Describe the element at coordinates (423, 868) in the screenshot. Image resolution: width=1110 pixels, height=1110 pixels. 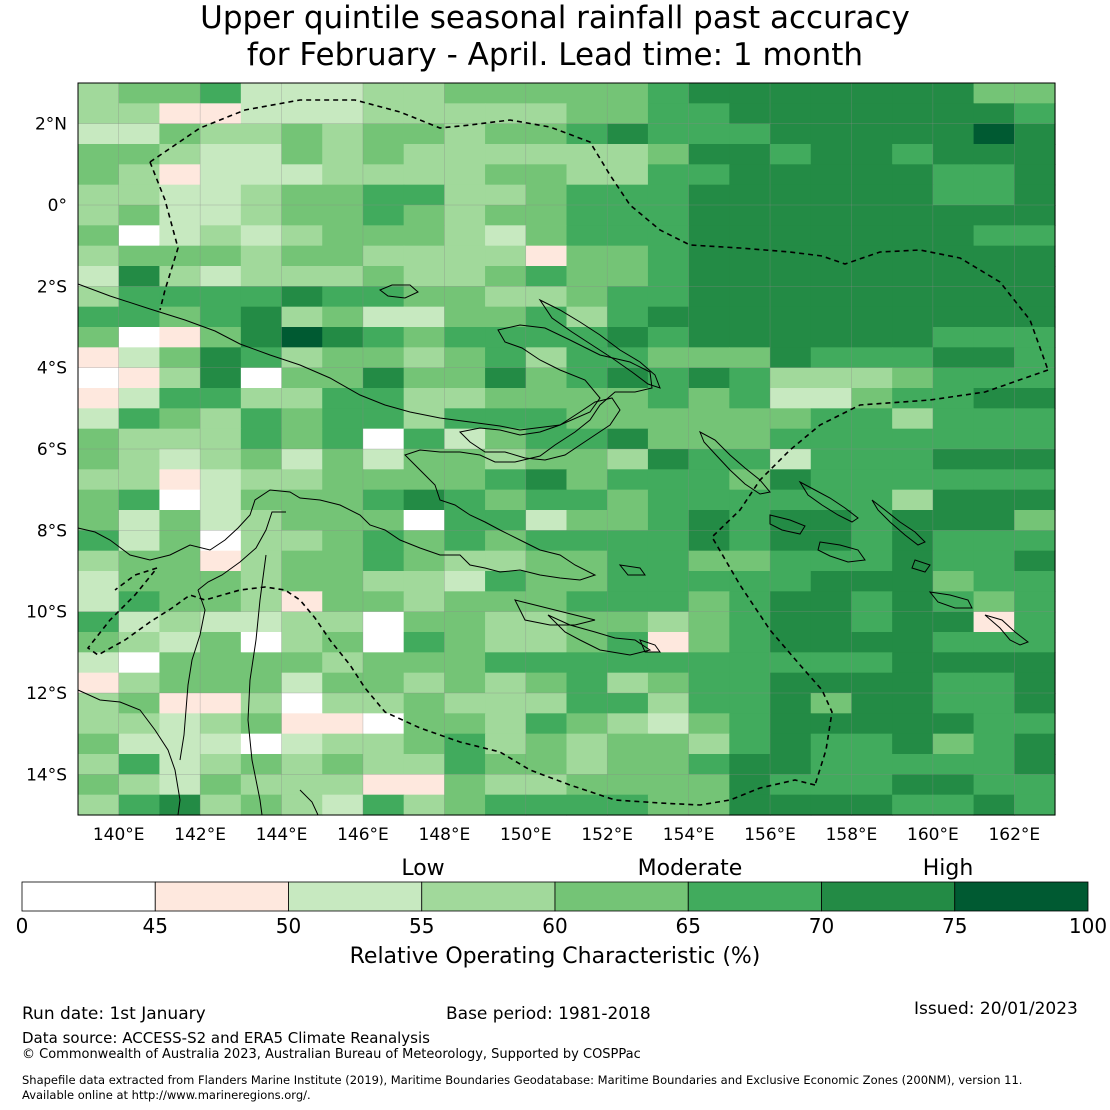
I see `category-label-low: Low` at that location.